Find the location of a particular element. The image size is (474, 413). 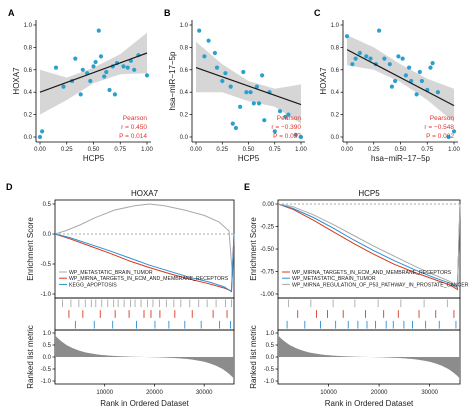

gsea-title: HCP5 is located at coordinates (369, 193).